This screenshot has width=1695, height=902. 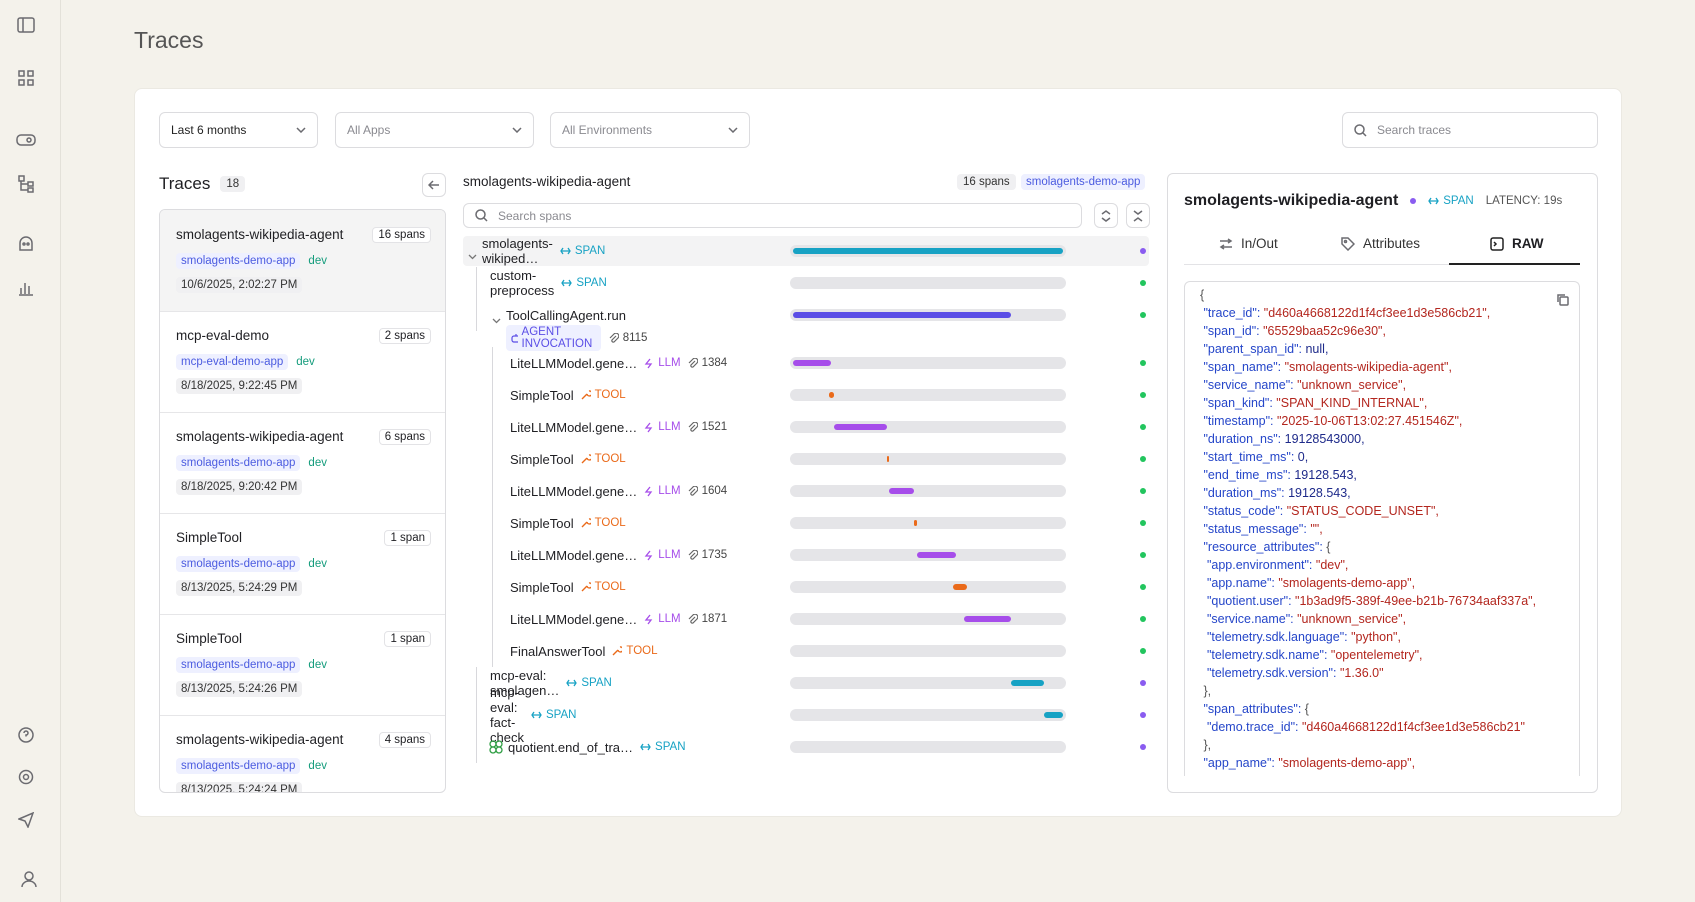 I want to click on tab: Attributes, so click(x=1380, y=243).